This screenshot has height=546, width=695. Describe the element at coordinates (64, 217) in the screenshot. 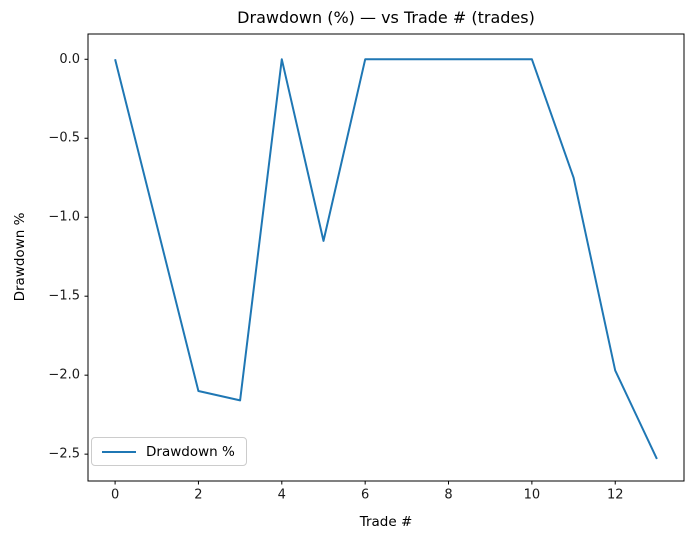

I see `y-tick-label: −1.0` at that location.